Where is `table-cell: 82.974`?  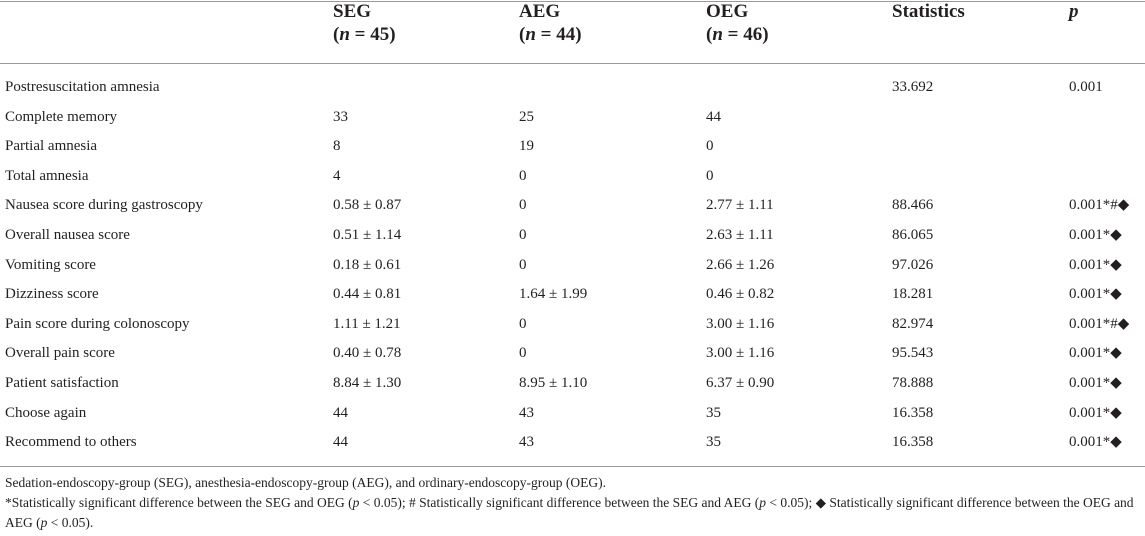
table-cell: 82.974 is located at coordinates (913, 323).